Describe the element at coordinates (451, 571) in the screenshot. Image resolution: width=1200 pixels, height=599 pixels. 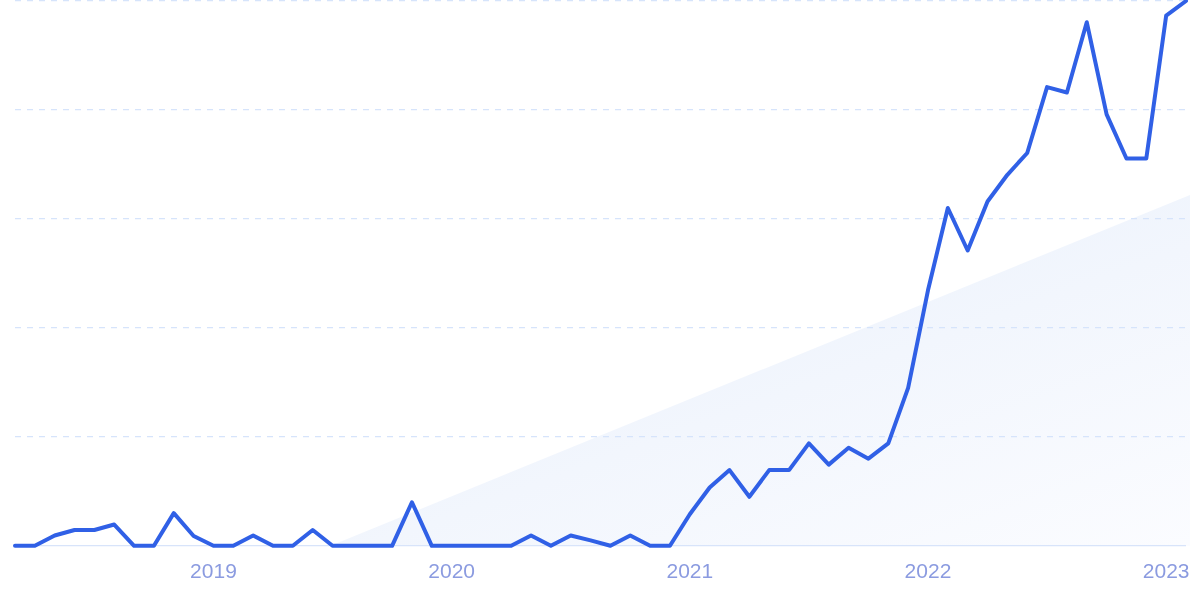
I see `x-tick-label: 2020` at that location.